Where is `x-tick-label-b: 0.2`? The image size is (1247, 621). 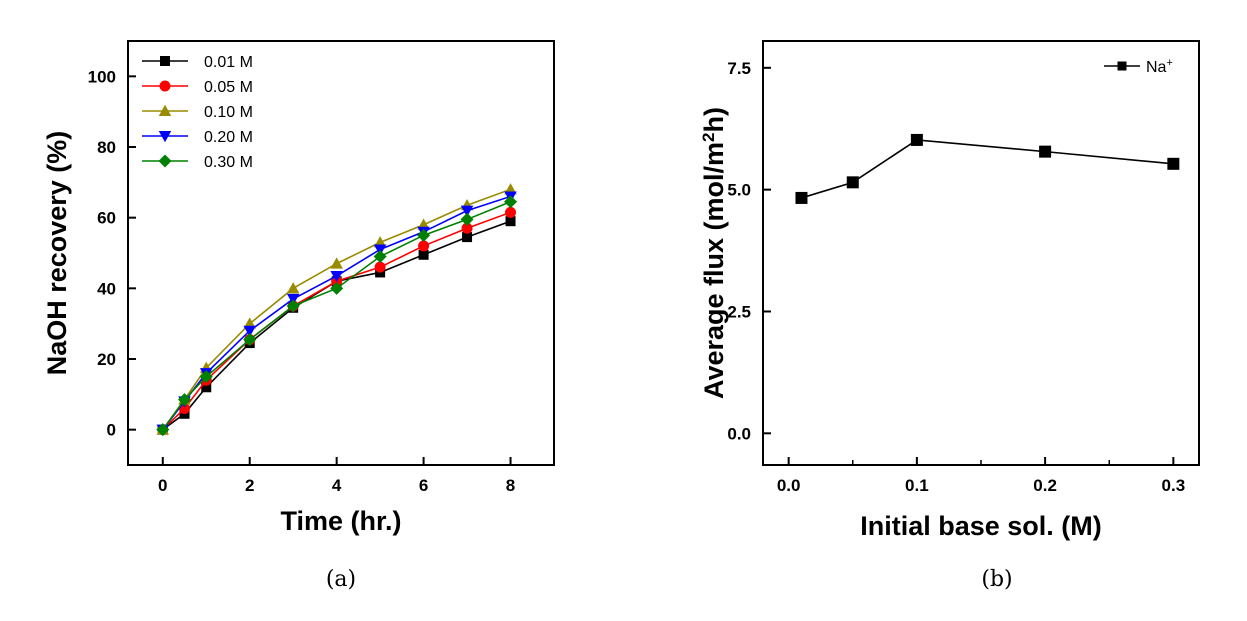 x-tick-label-b: 0.2 is located at coordinates (1045, 485).